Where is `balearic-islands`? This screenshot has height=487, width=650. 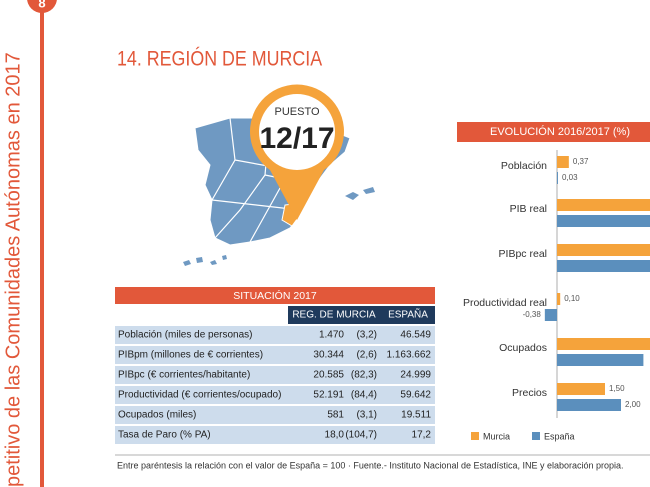
balearic-islands is located at coordinates (360, 193).